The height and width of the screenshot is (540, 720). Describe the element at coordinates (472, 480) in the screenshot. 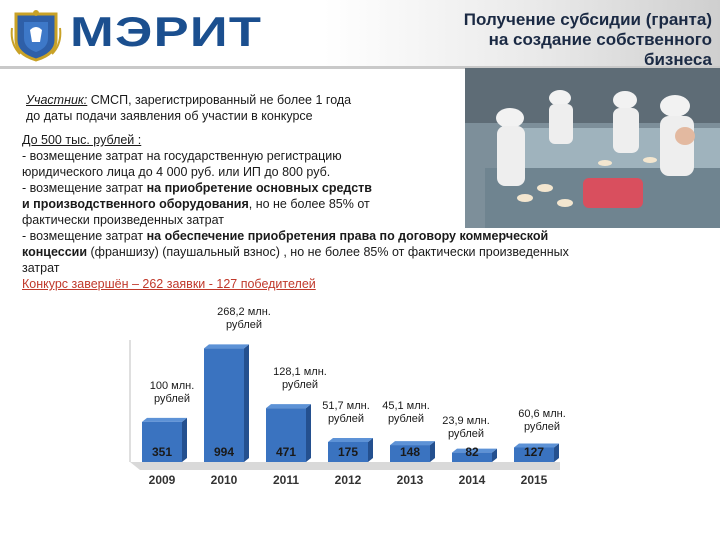

I see `tick-label-2014: 2014` at that location.